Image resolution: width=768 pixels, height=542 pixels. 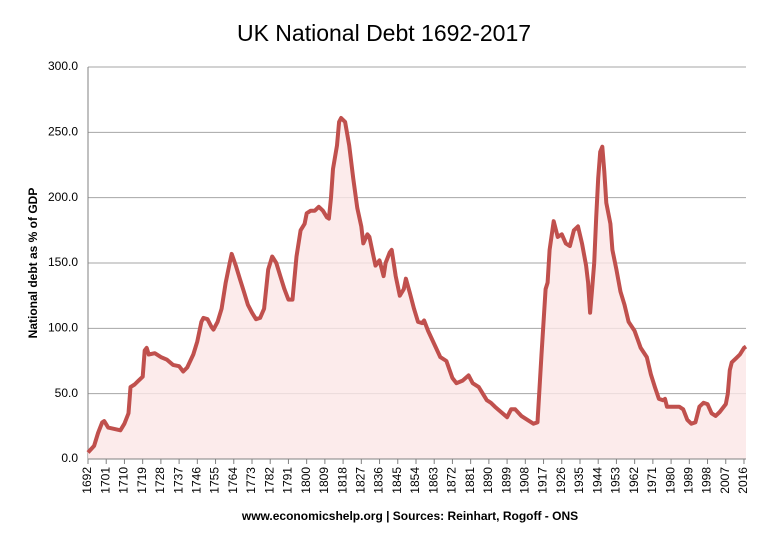 What do you see at coordinates (470, 480) in the screenshot?
I see `x-tick-label: 1881` at bounding box center [470, 480].